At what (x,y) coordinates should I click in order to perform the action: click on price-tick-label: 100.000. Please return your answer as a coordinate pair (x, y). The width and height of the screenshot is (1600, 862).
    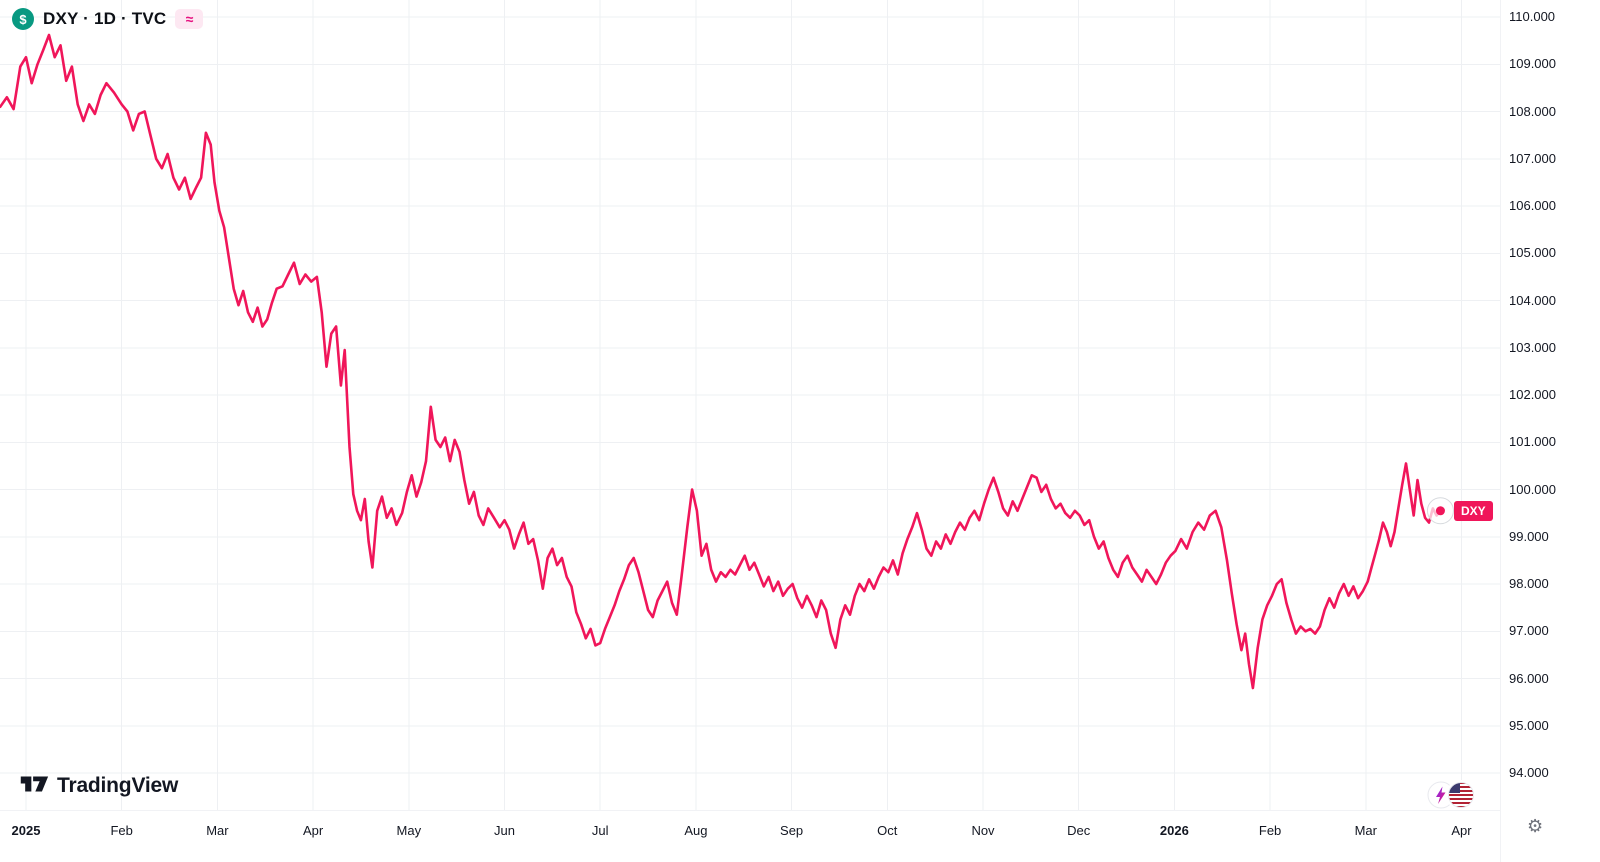
    Looking at the image, I should click on (1532, 489).